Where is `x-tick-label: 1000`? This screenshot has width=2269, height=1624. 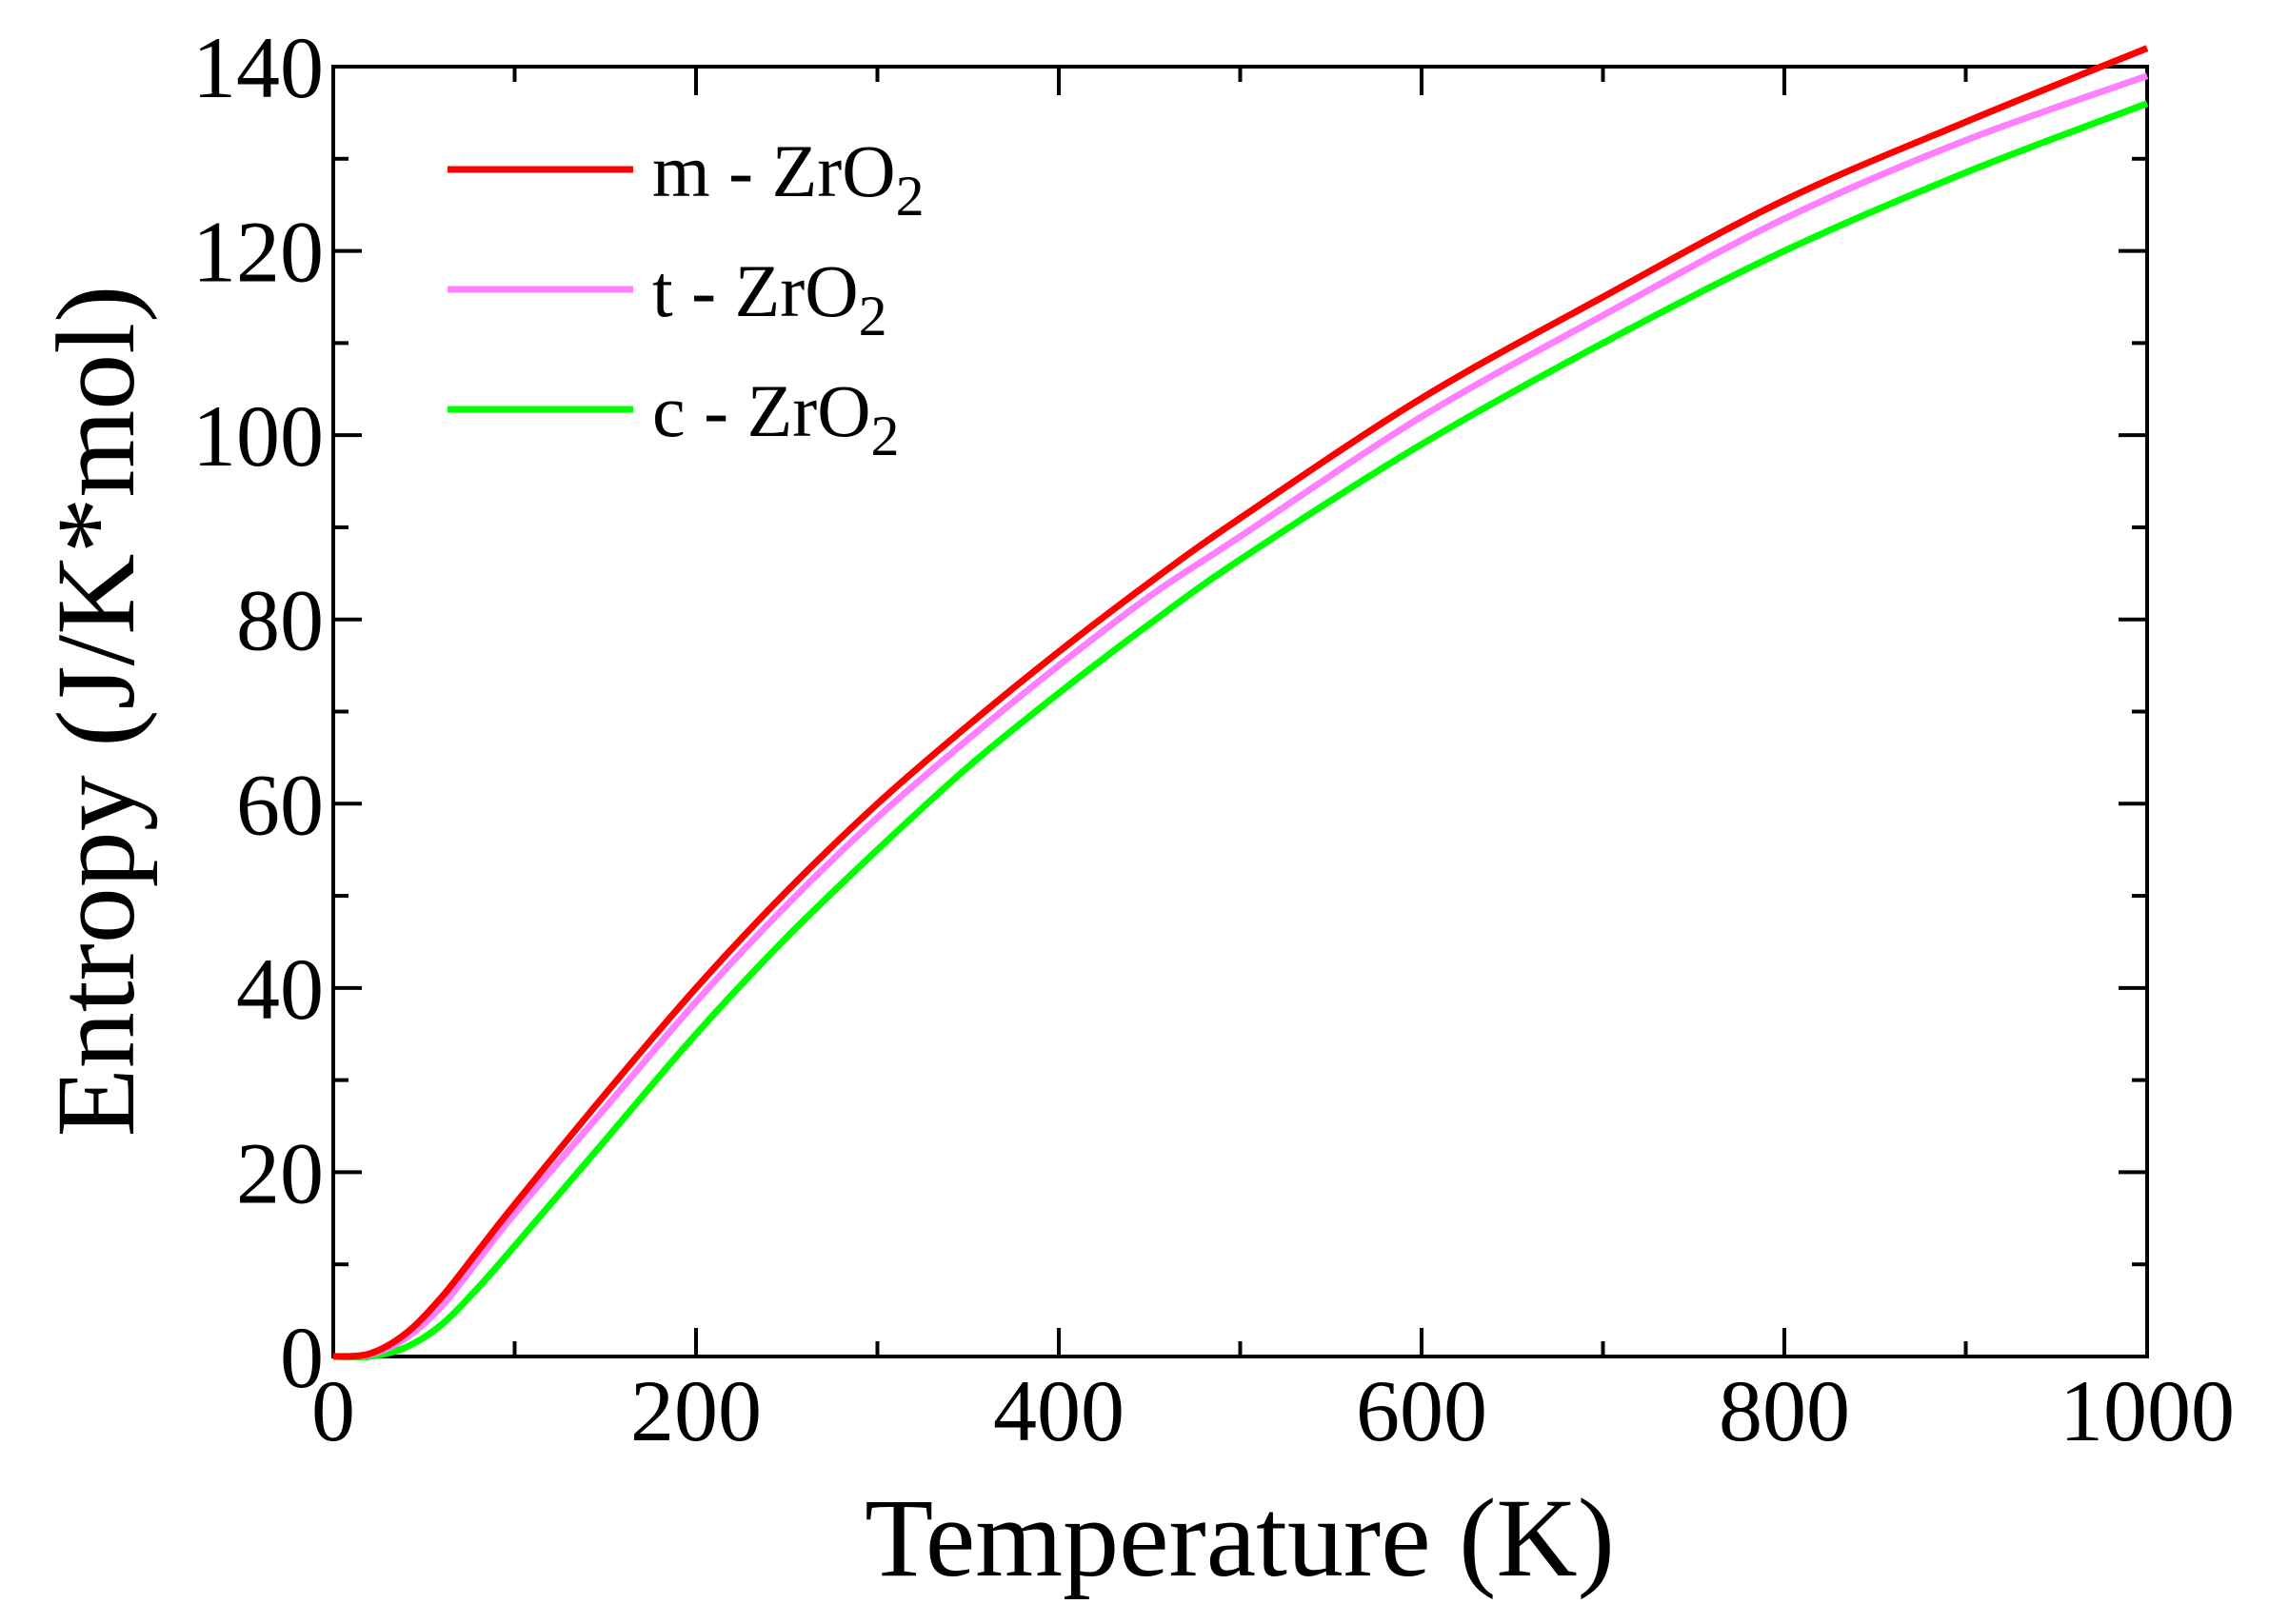 x-tick-label: 1000 is located at coordinates (2147, 1410).